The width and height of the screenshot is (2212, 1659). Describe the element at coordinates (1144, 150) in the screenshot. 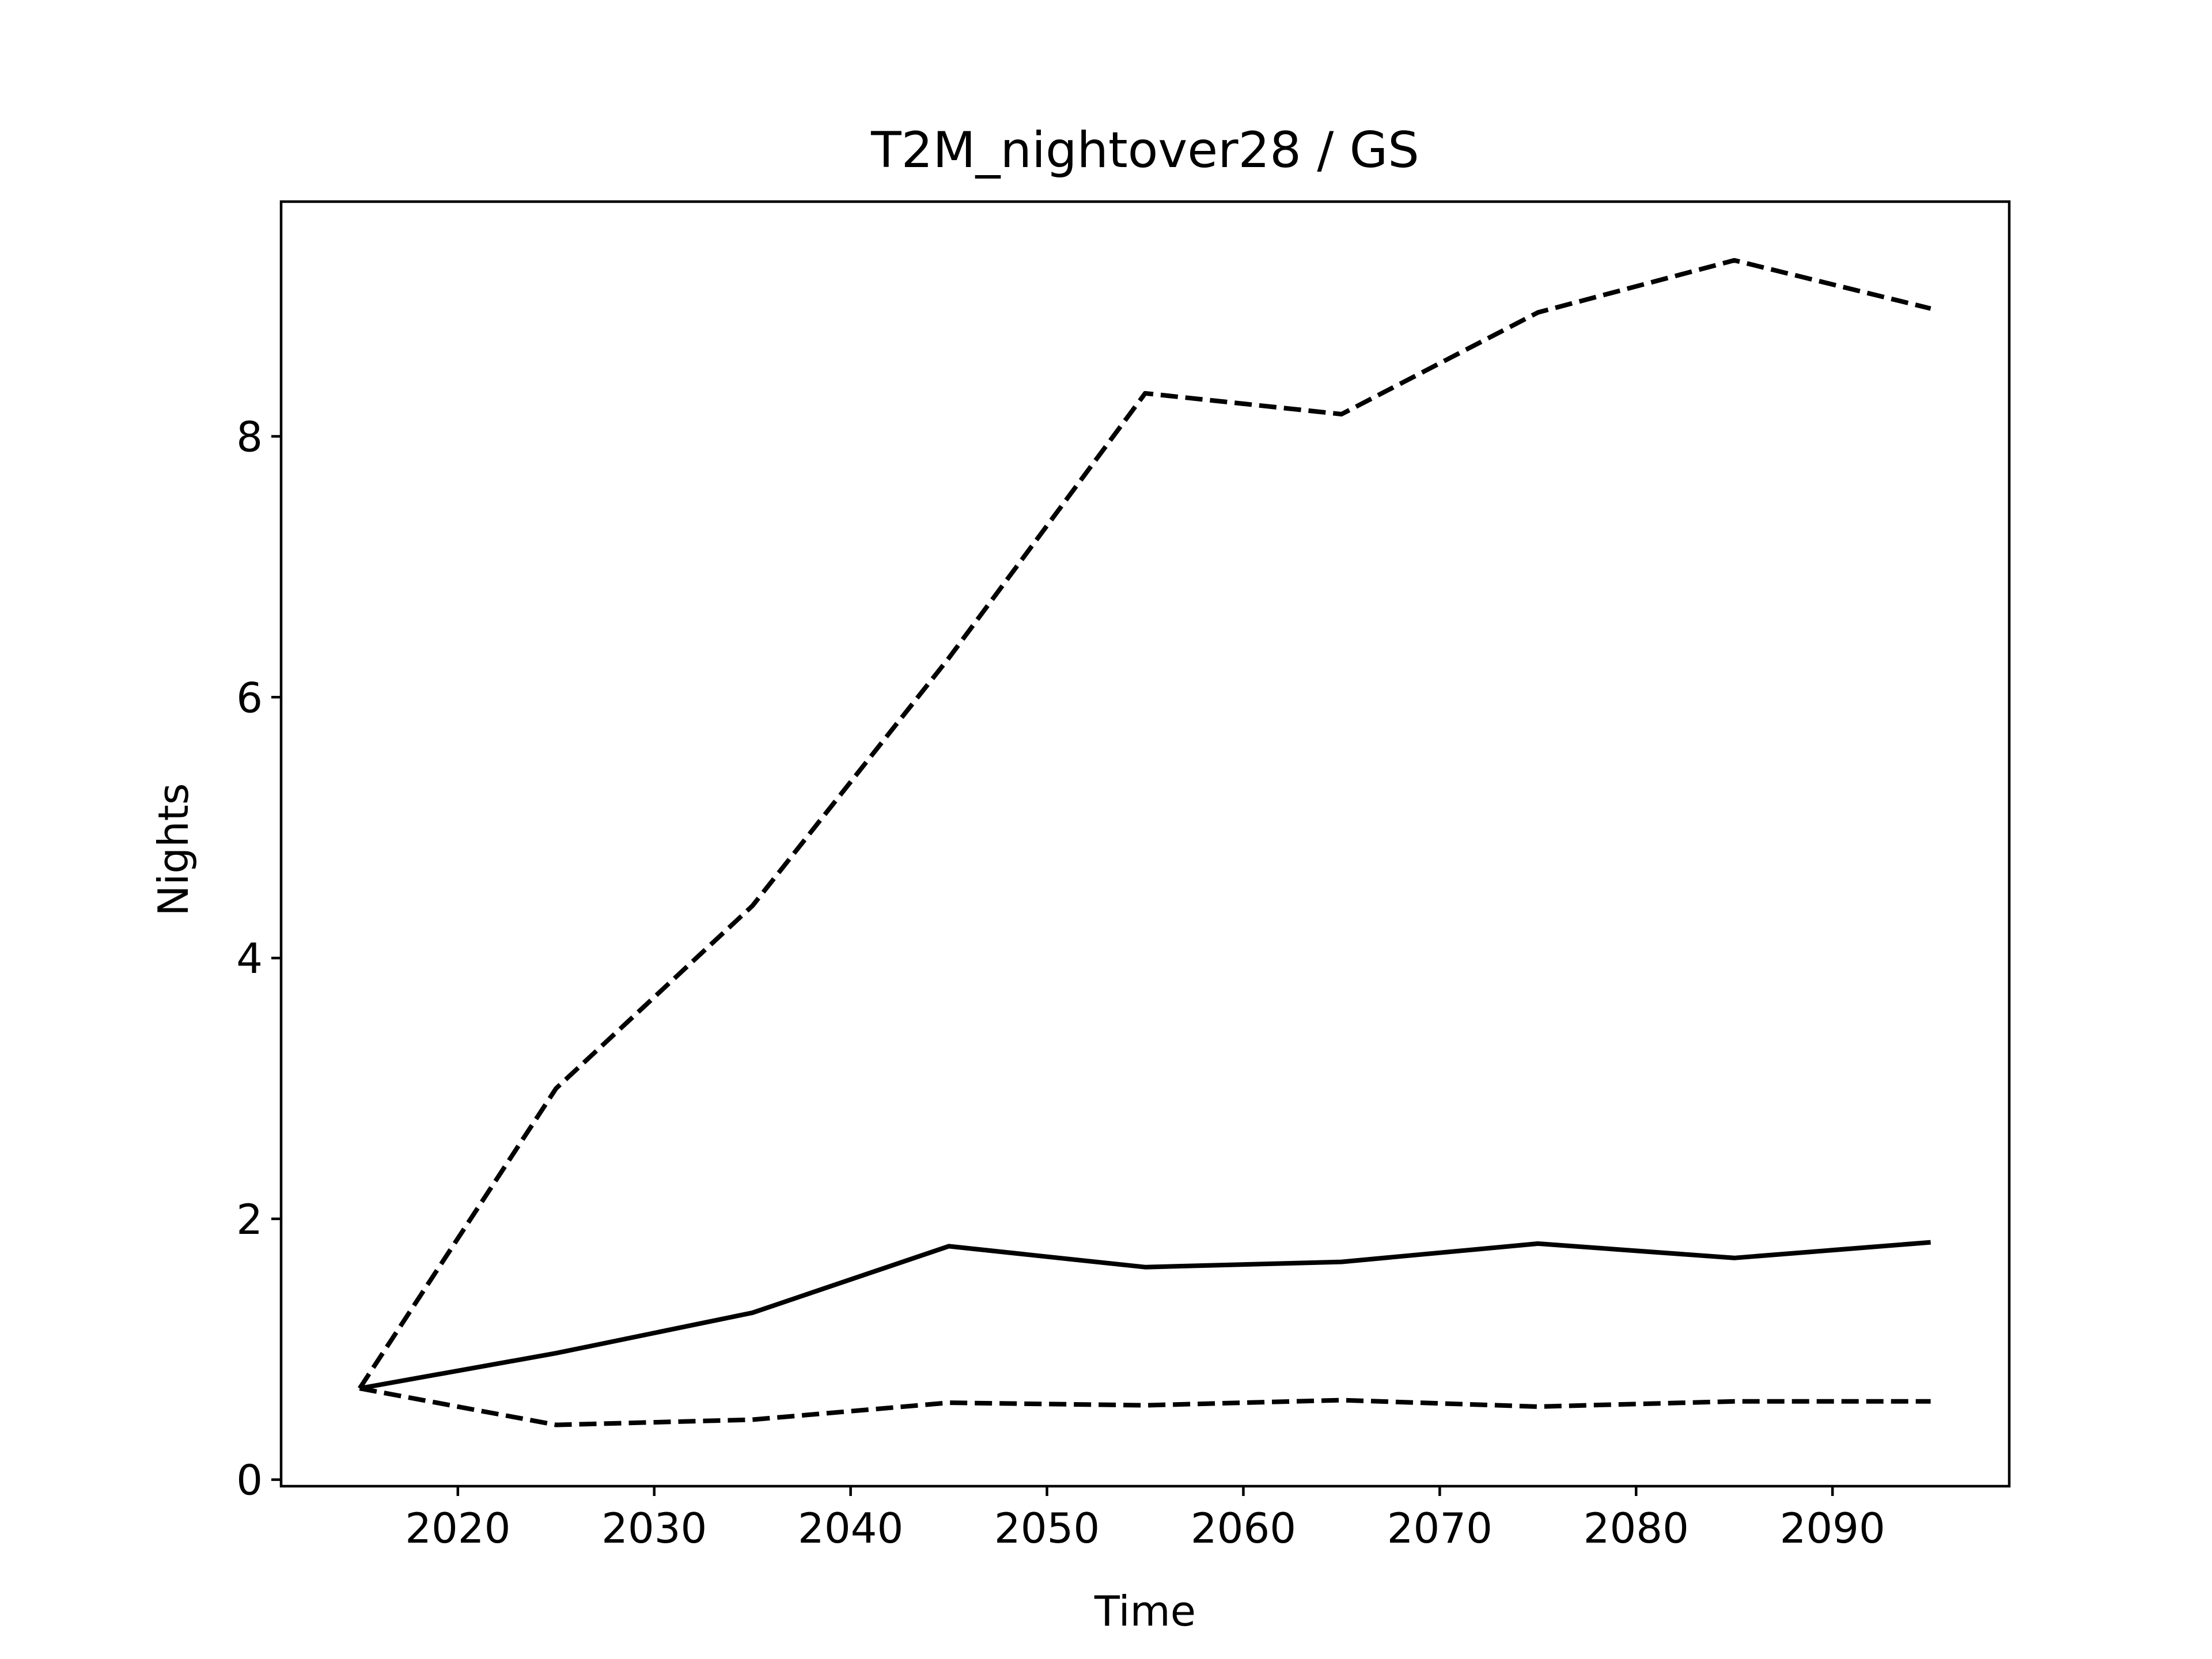

I see `chart-title: T2M_nightover28 / GS` at that location.